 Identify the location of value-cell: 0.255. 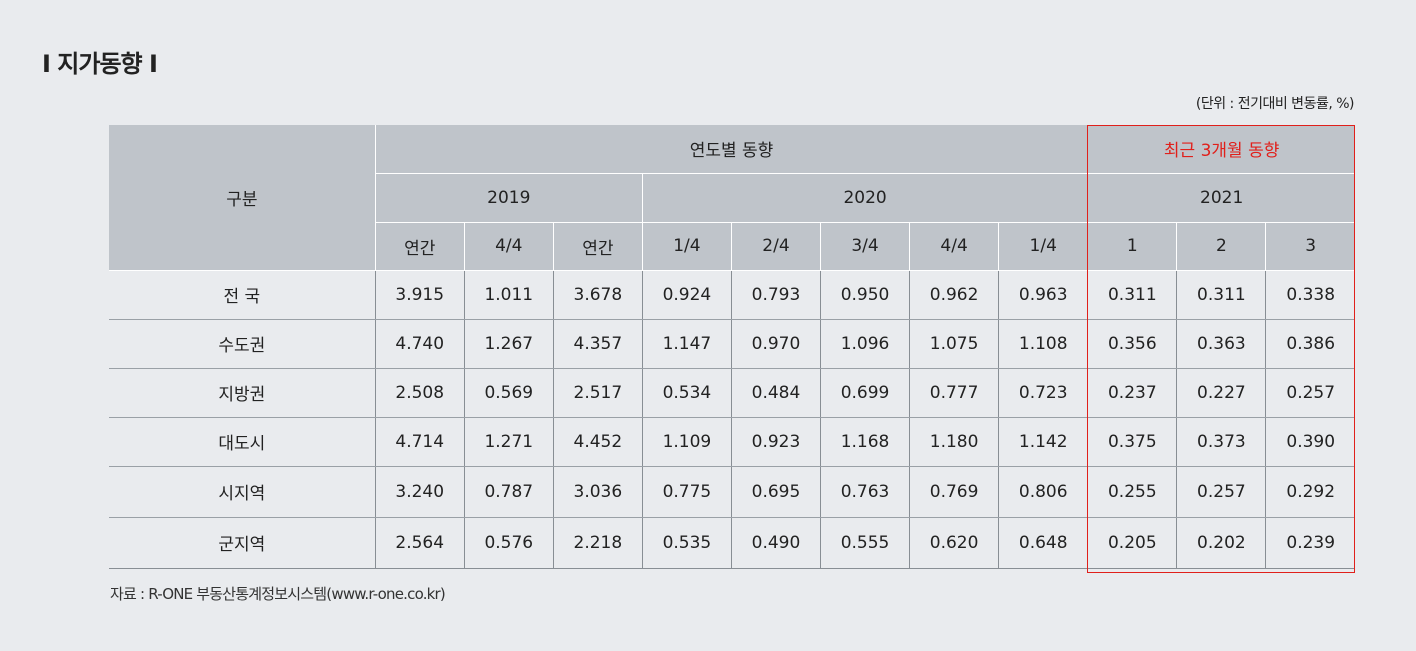
(1132, 492).